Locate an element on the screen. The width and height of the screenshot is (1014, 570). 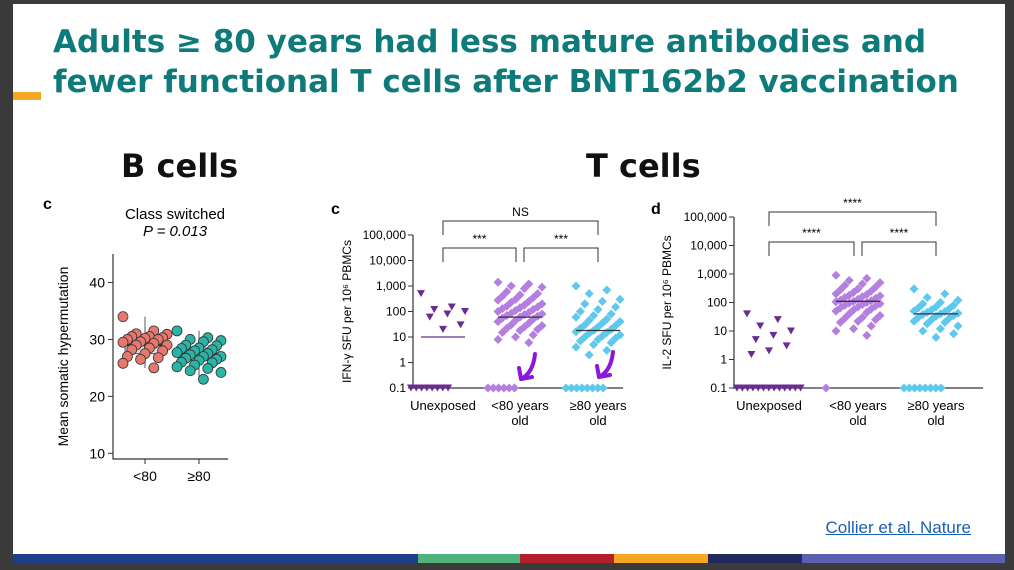
title-accent-bar is located at coordinates (27, 96).